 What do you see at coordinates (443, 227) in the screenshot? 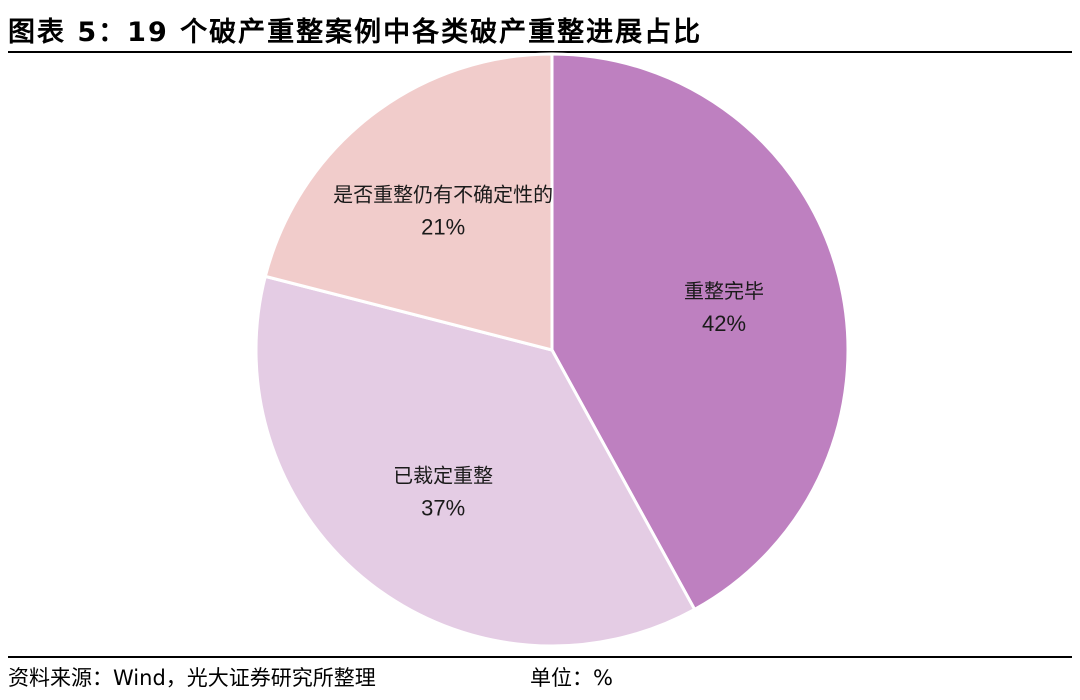
I see `pie-value-3: 21%` at bounding box center [443, 227].